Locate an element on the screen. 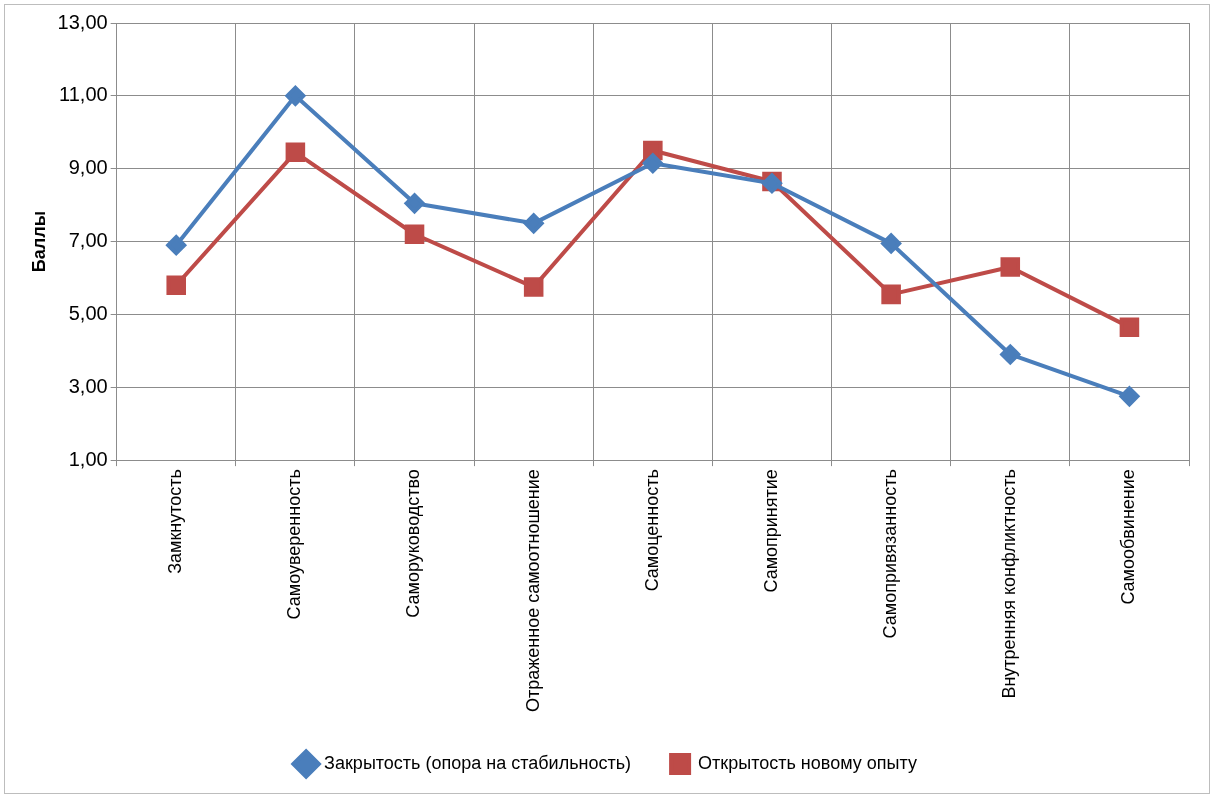  y-tick-label: 13,00 is located at coordinates (82, 21).